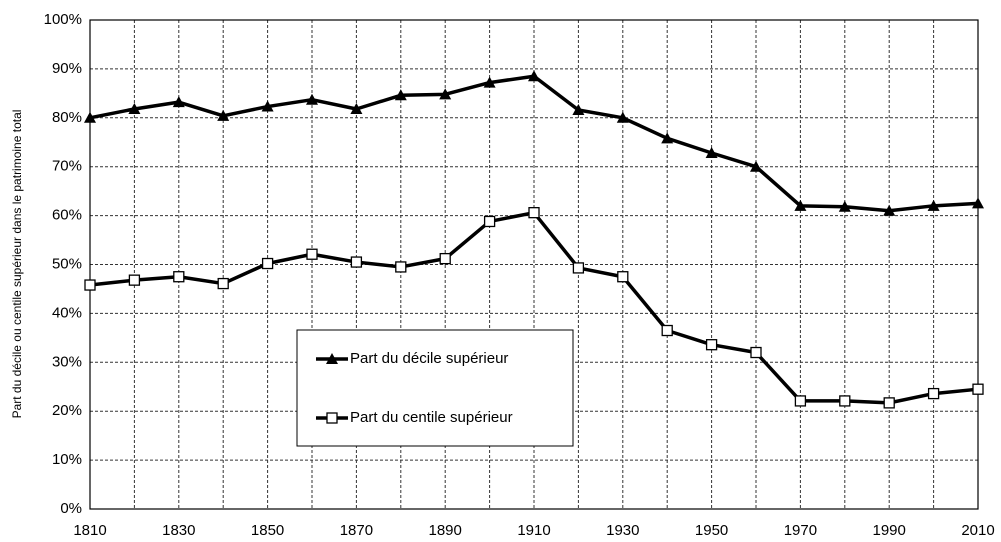  Describe the element at coordinates (67, 166) in the screenshot. I see `y-tick-label: 70%` at that location.